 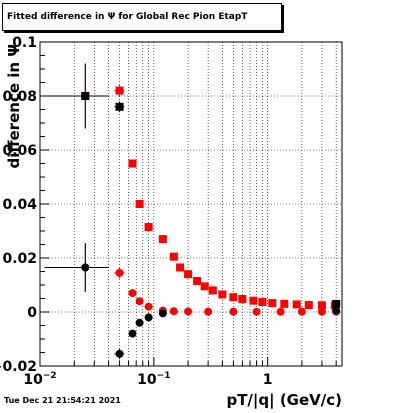 What do you see at coordinates (32, 313) in the screenshot?
I see `y-tick-label: 0` at bounding box center [32, 313].